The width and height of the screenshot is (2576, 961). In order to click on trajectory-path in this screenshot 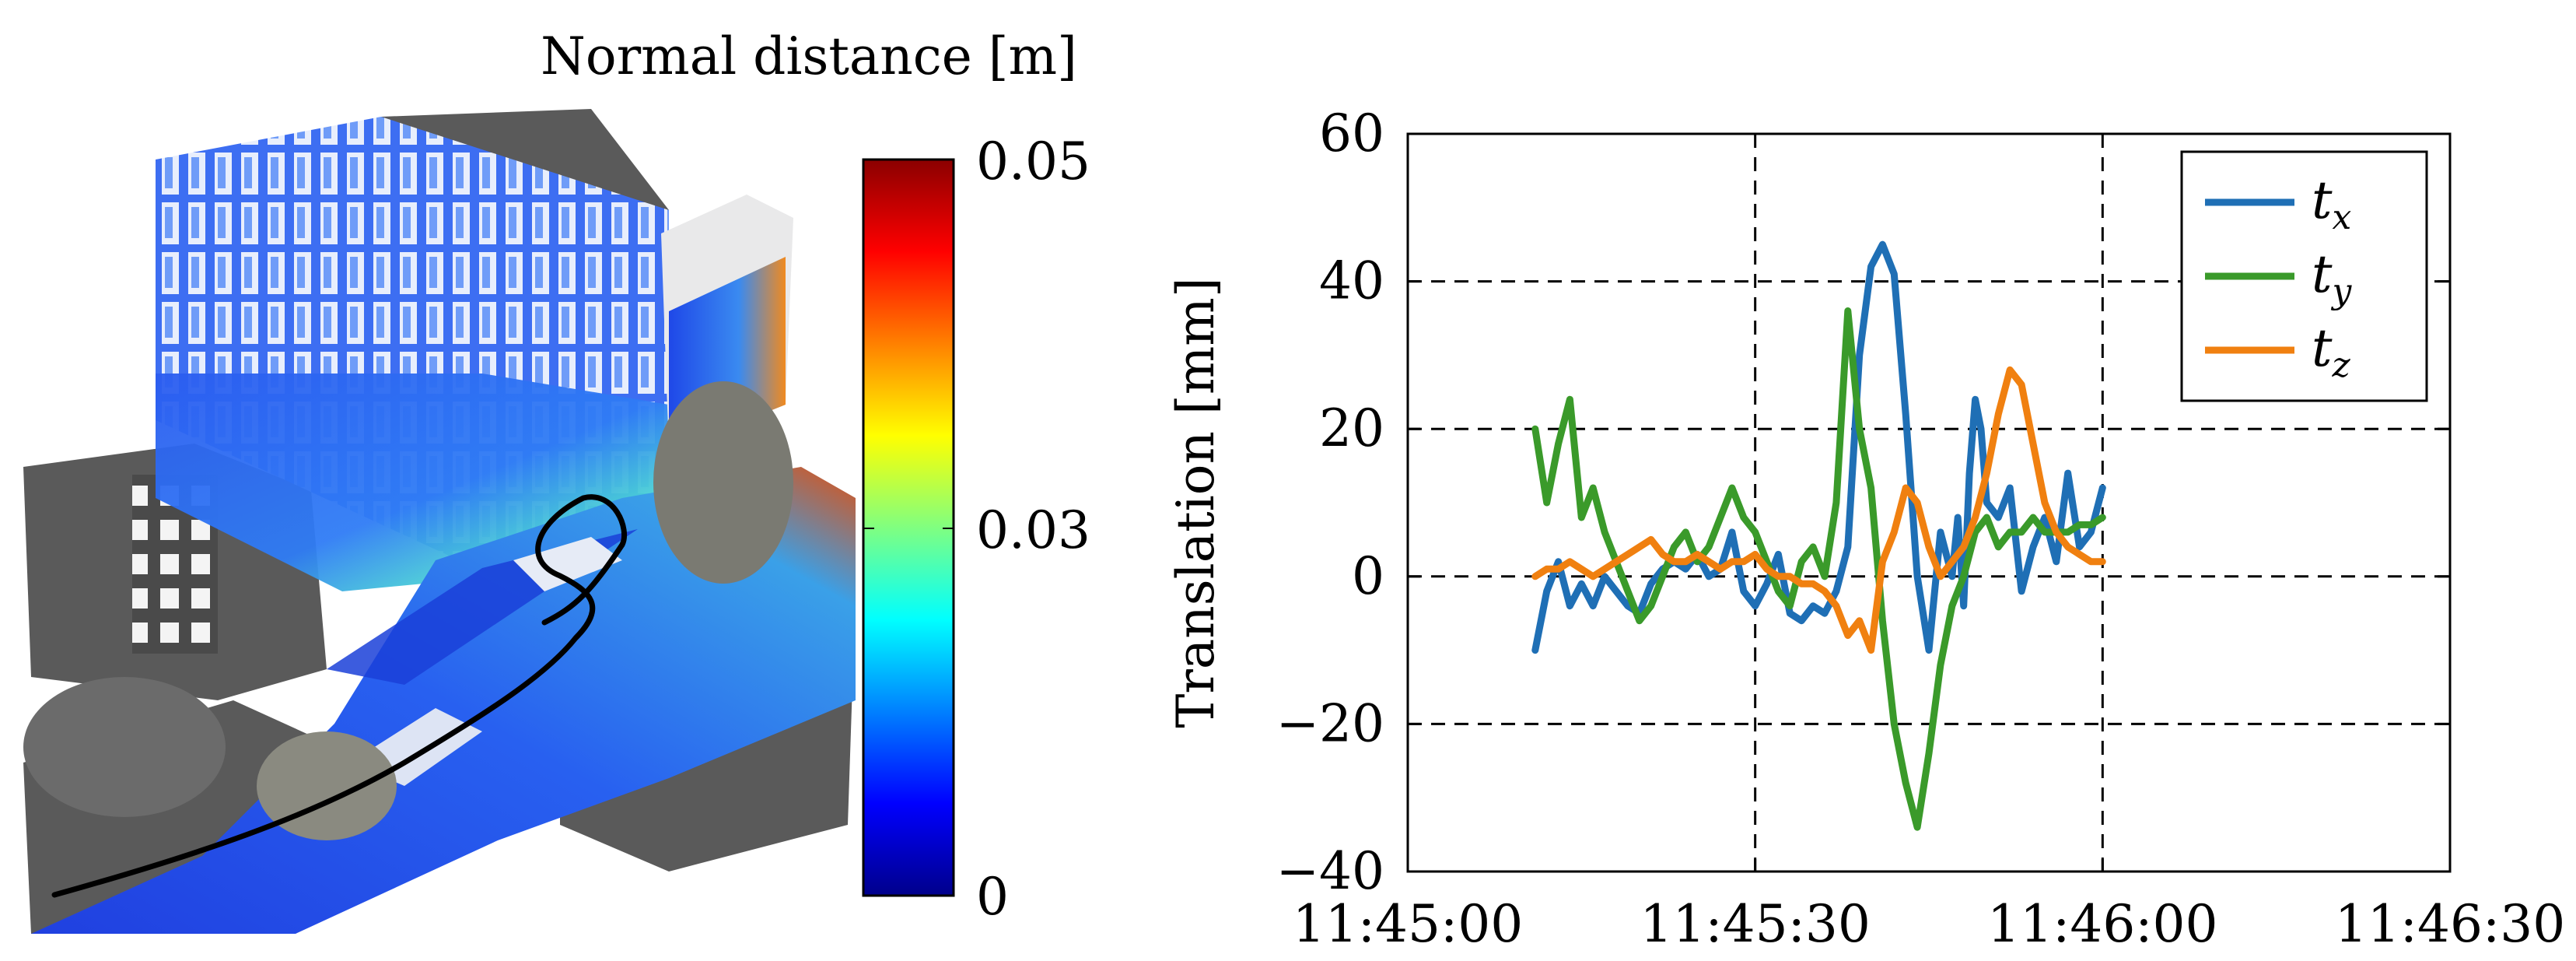, I will do `click(340, 696)`.